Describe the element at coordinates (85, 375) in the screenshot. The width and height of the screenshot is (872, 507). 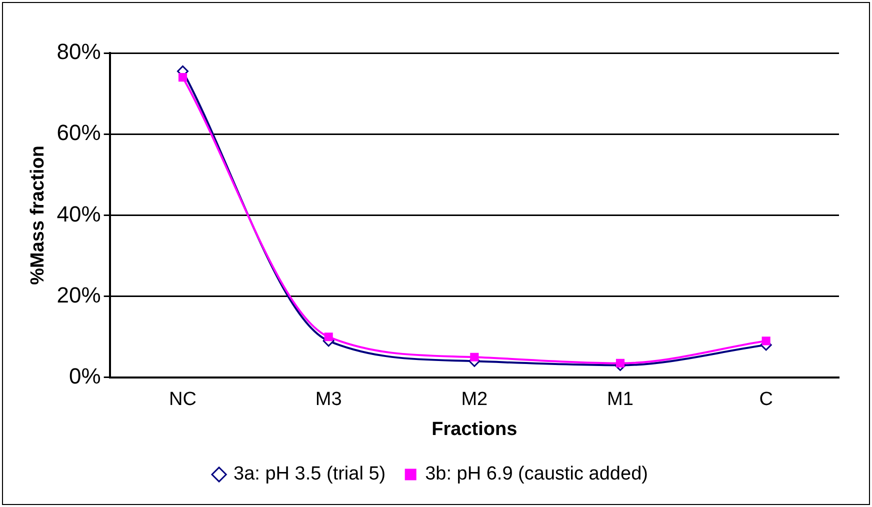
I see `y-tick-label: 0%` at that location.